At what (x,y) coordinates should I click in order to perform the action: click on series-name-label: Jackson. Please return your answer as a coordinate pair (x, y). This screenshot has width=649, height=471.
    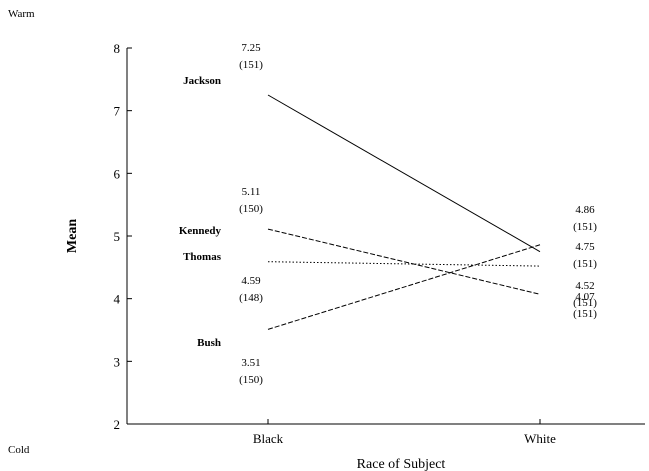
    Looking at the image, I should click on (202, 81).